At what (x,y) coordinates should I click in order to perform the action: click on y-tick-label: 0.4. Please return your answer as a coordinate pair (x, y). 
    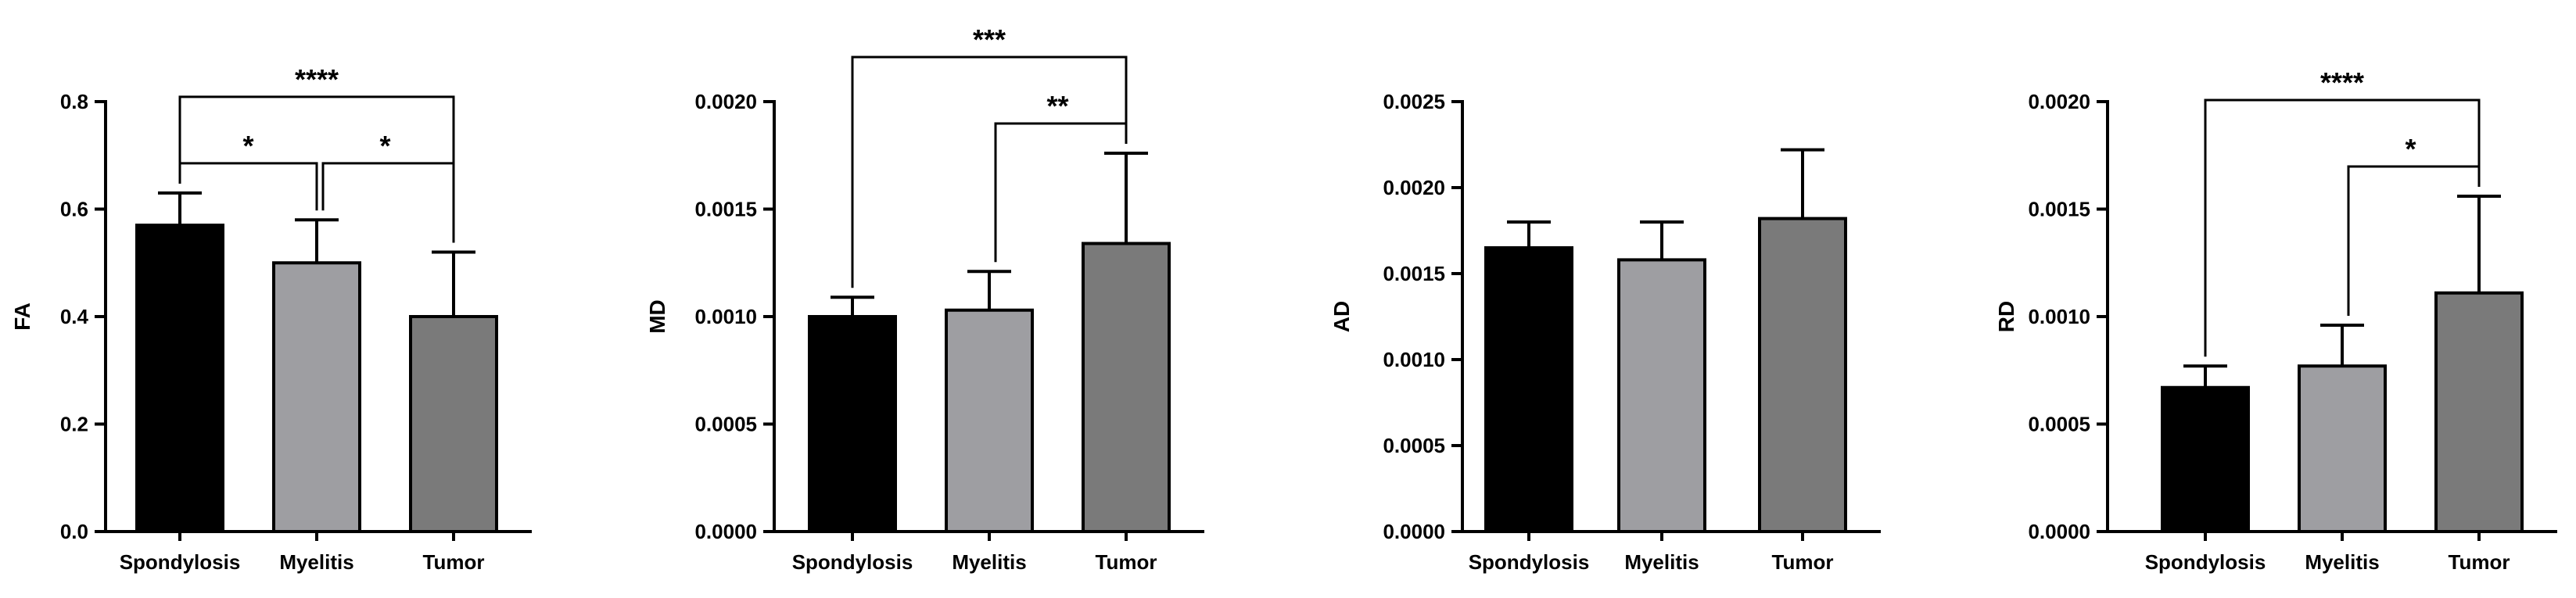
    Looking at the image, I should click on (74, 316).